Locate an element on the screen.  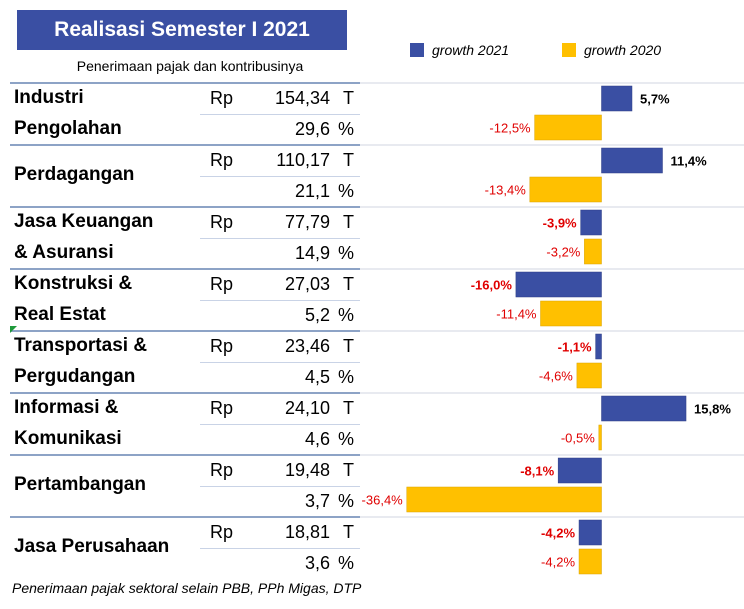
data-label: -12,5% is located at coordinates (510, 128).